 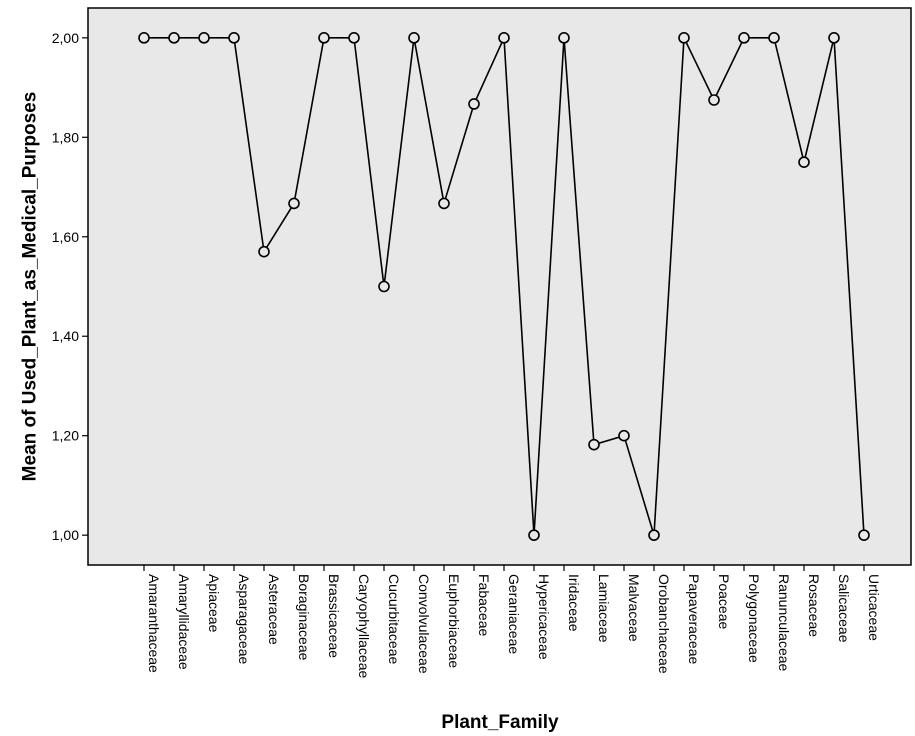 What do you see at coordinates (844, 608) in the screenshot?
I see `x-tick-label: Salicaceae` at bounding box center [844, 608].